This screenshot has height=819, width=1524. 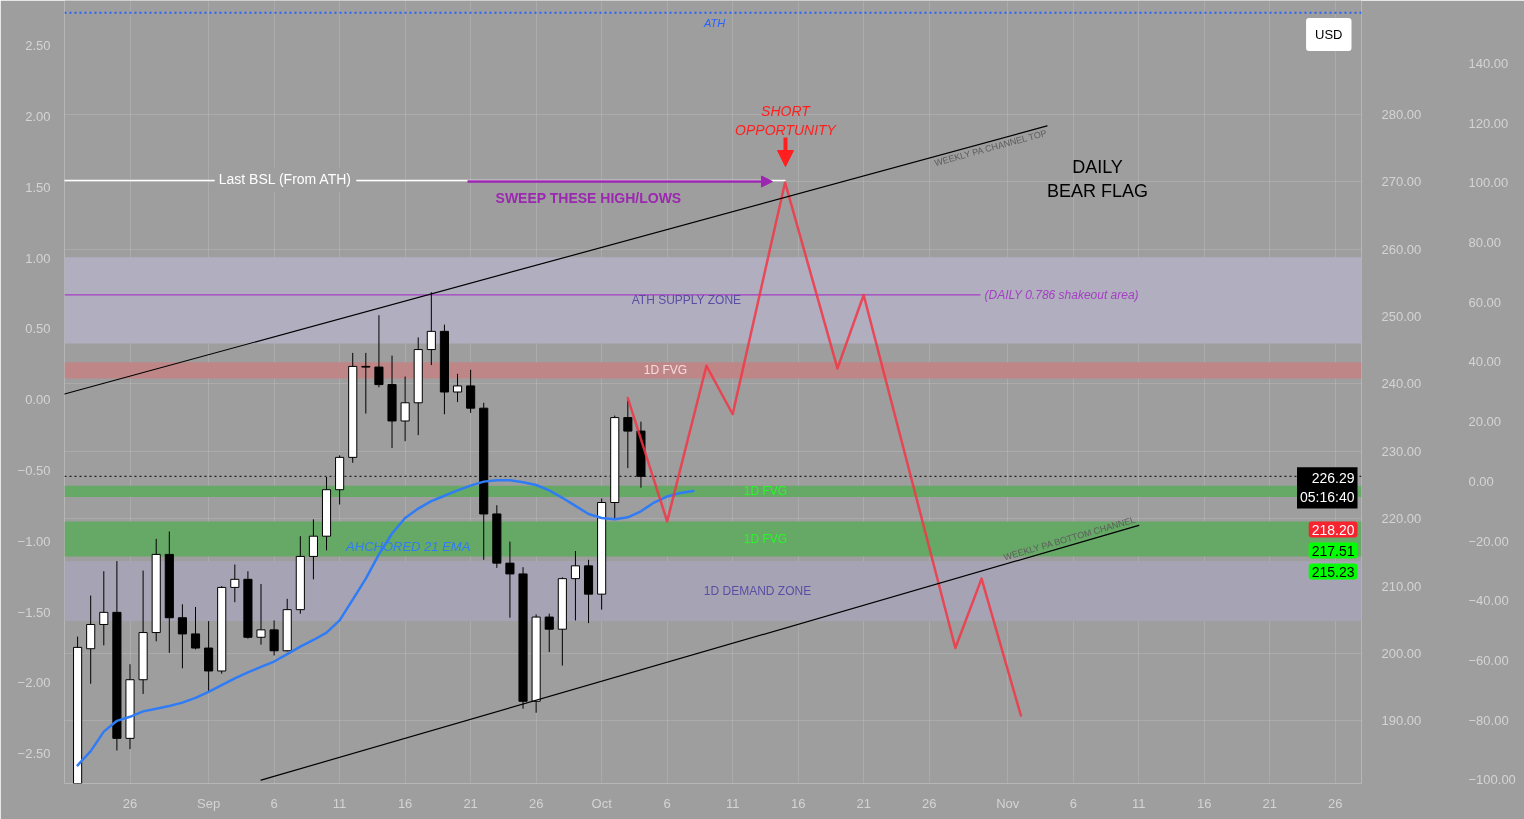 What do you see at coordinates (1333, 550) in the screenshot?
I see `annotation: 217.51` at bounding box center [1333, 550].